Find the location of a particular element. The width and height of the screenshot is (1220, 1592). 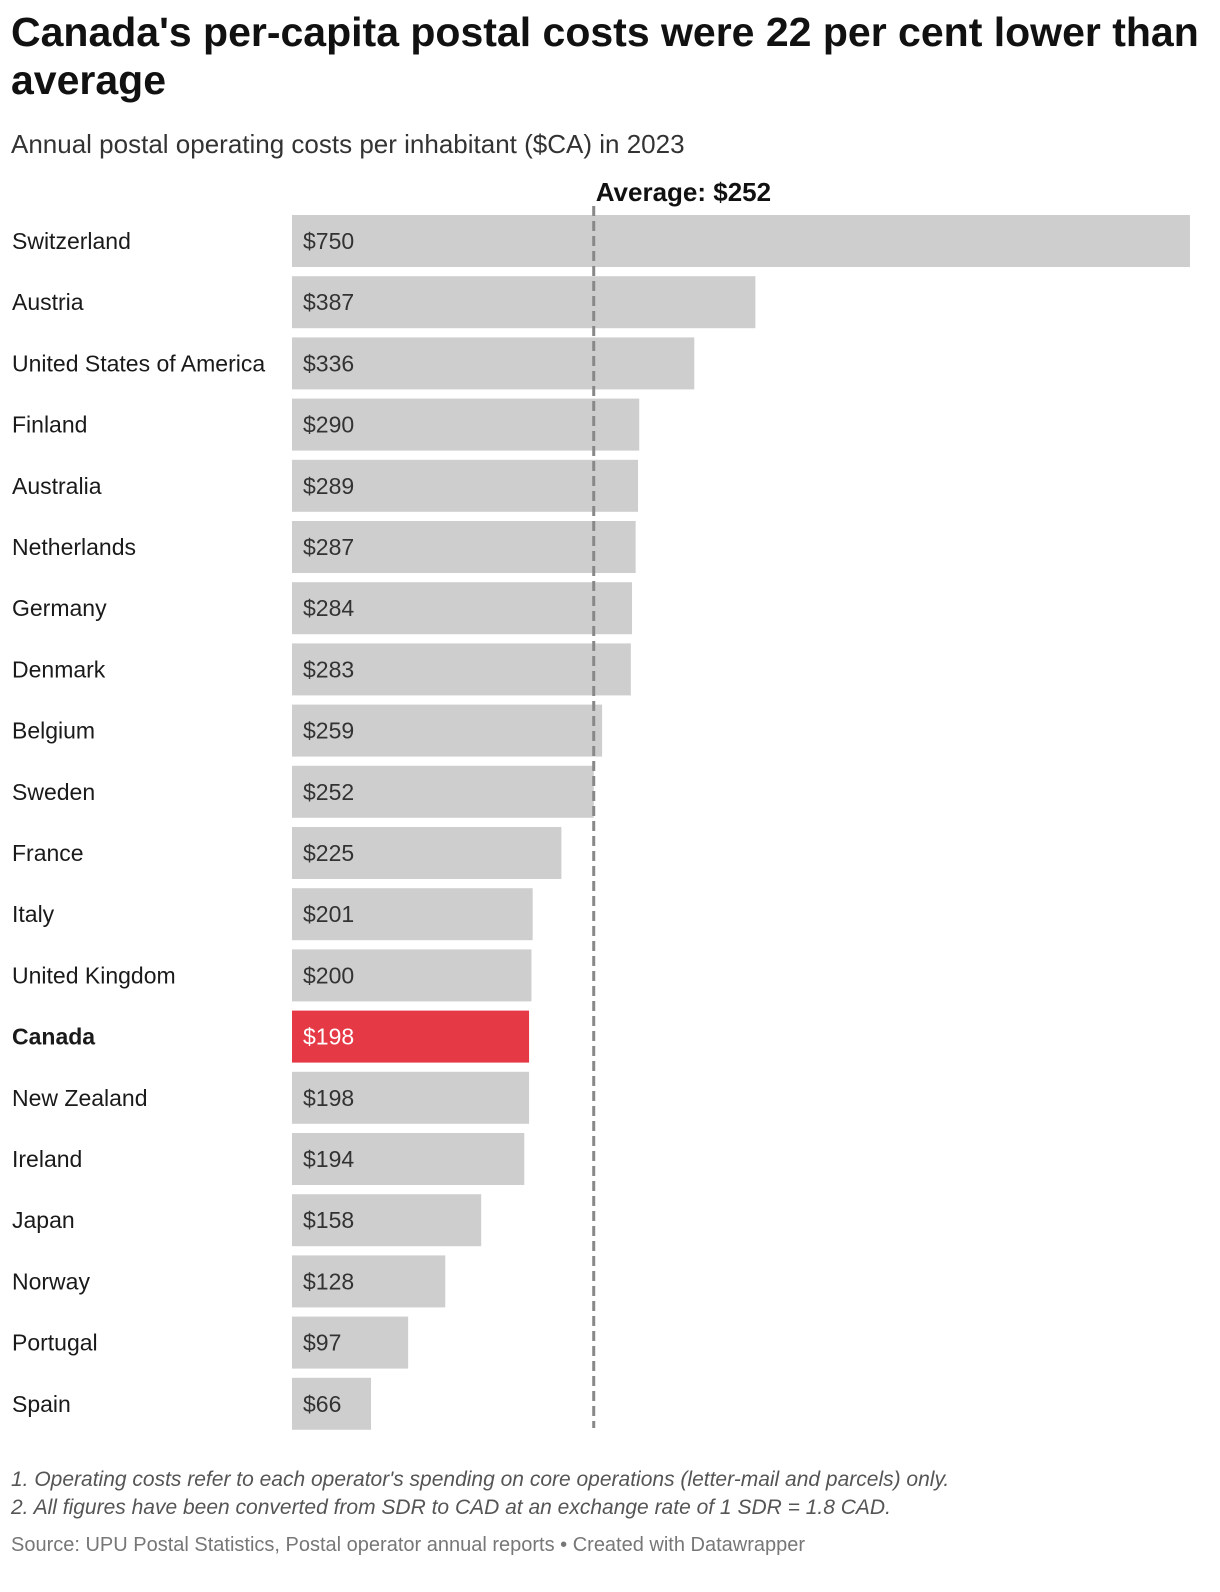

bar-value-label: $289 is located at coordinates (328, 486).